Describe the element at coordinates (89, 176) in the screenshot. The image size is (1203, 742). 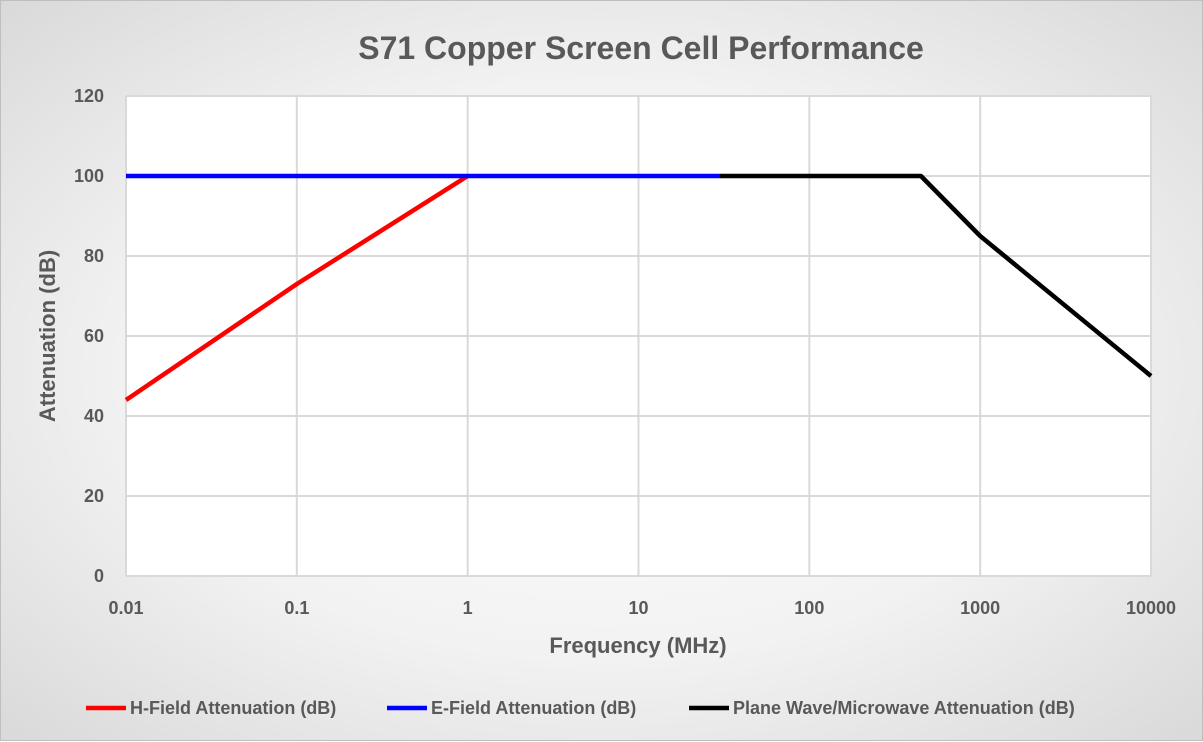
I see `y-tick-label: 100` at that location.